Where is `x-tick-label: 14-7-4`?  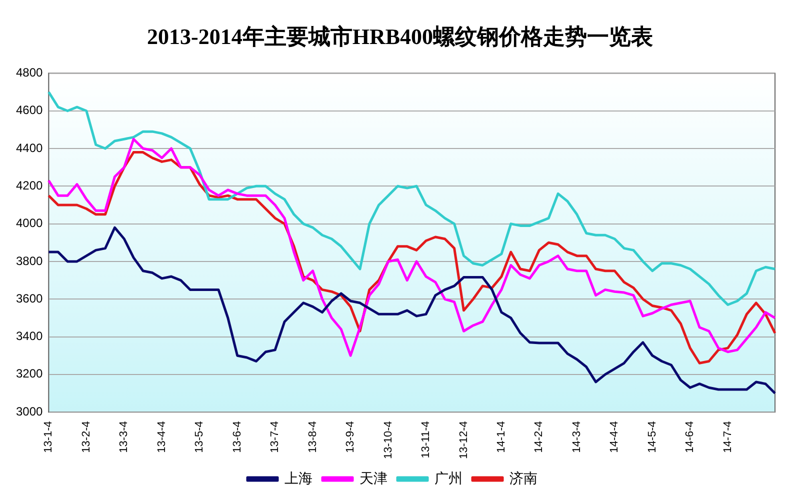 x-tick-label: 14-7-4 is located at coordinates (728, 437).